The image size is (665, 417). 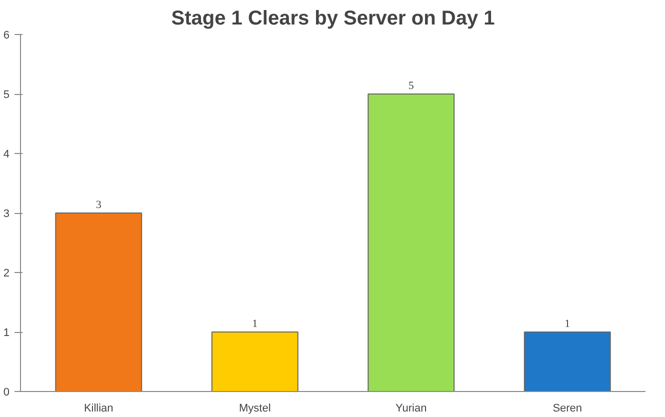 What do you see at coordinates (411, 408) in the screenshot?
I see `x-tick-label: Yurian` at bounding box center [411, 408].